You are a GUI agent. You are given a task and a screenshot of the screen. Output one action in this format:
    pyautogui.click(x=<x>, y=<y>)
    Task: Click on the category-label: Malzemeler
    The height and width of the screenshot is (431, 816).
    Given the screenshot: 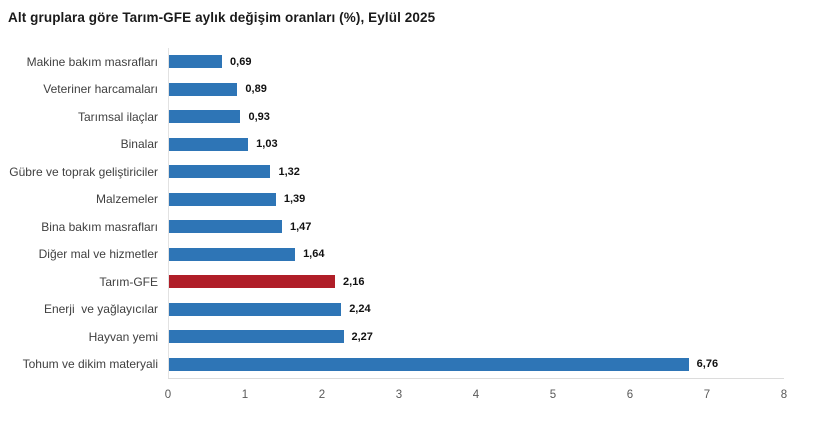 What is the action you would take?
    pyautogui.click(x=126, y=199)
    